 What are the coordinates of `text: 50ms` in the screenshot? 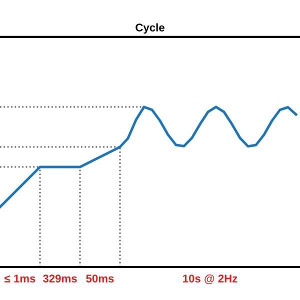 It's located at (100, 278).